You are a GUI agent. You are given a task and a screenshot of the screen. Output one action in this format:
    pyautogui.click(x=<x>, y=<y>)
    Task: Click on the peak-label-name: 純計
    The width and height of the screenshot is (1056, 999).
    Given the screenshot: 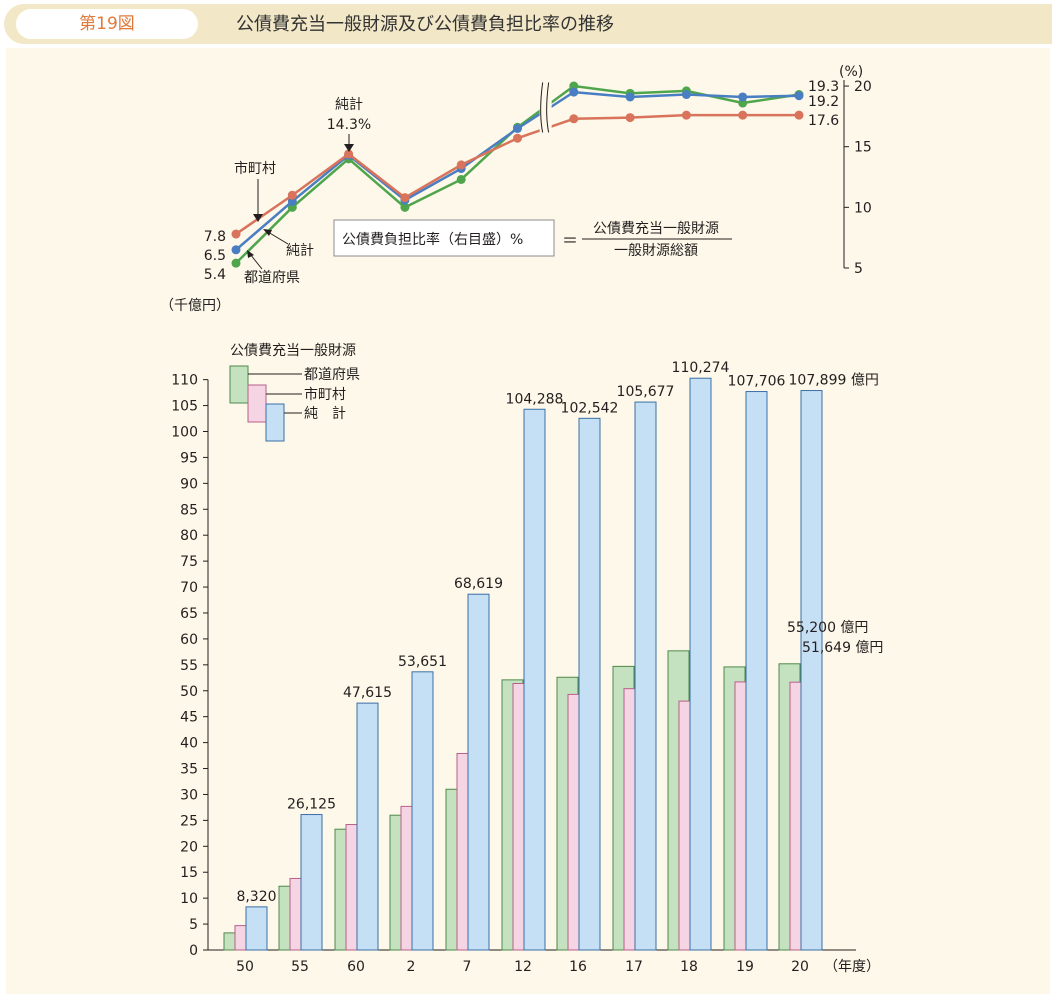 What is the action you would take?
    pyautogui.click(x=349, y=105)
    